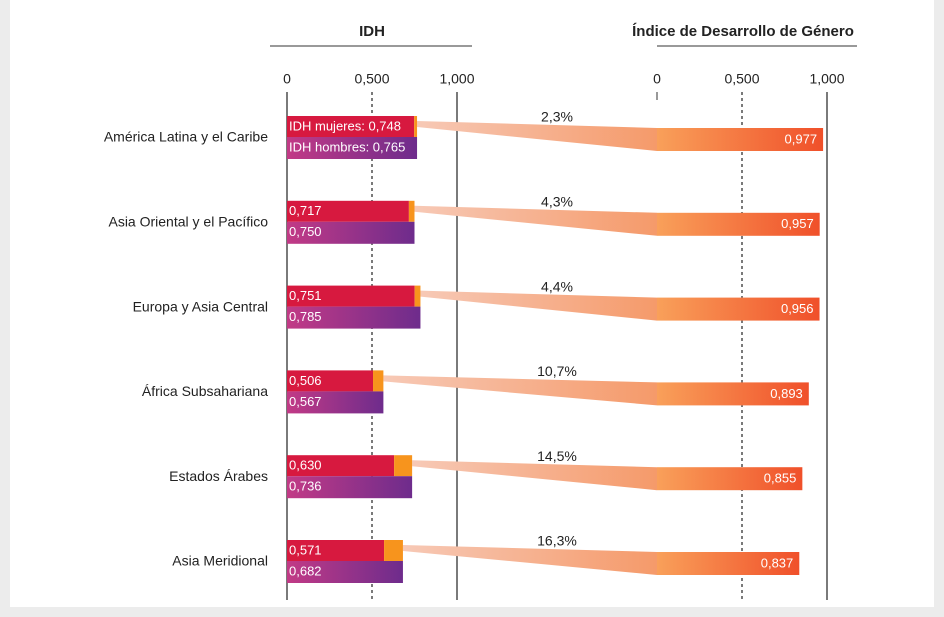  Describe the element at coordinates (557, 371) in the screenshot. I see `gap-label: 10,7%` at that location.